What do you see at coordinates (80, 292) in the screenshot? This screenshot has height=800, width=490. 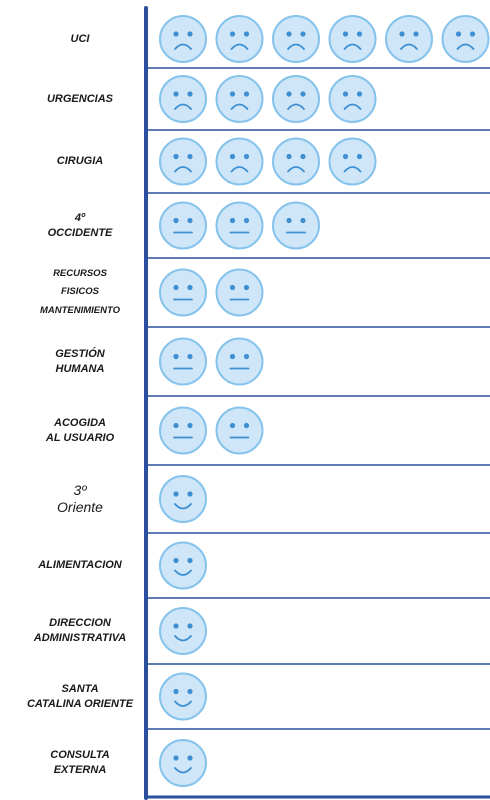 I see `category-label: RECURSOS FISICOS MANTENIMIENTO` at bounding box center [80, 292].